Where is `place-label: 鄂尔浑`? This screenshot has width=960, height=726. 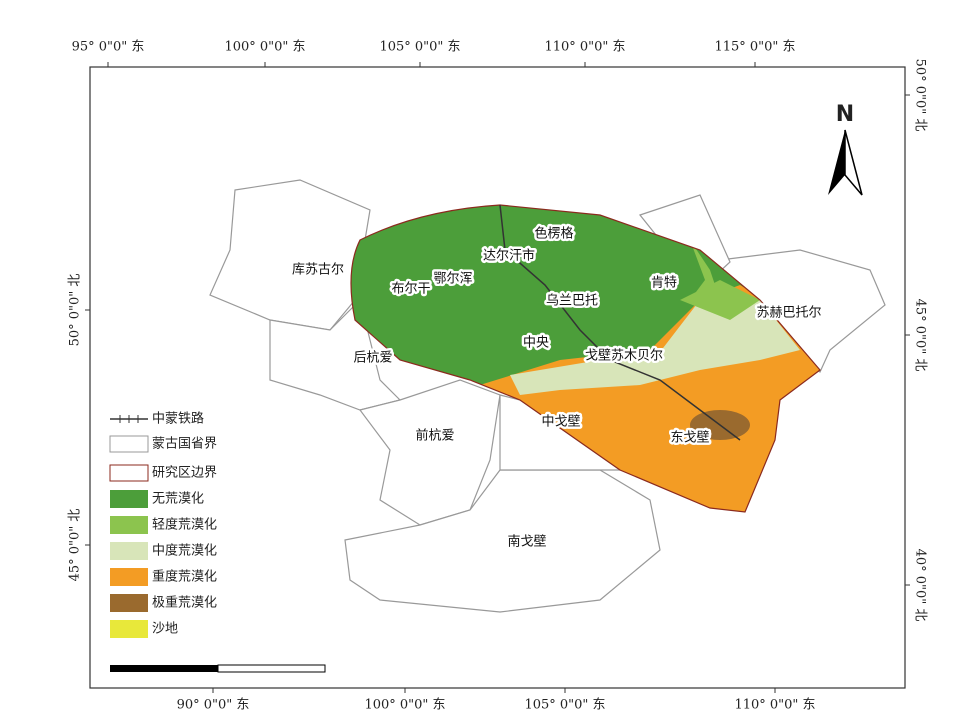 place-label: 鄂尔浑 is located at coordinates (452, 279).